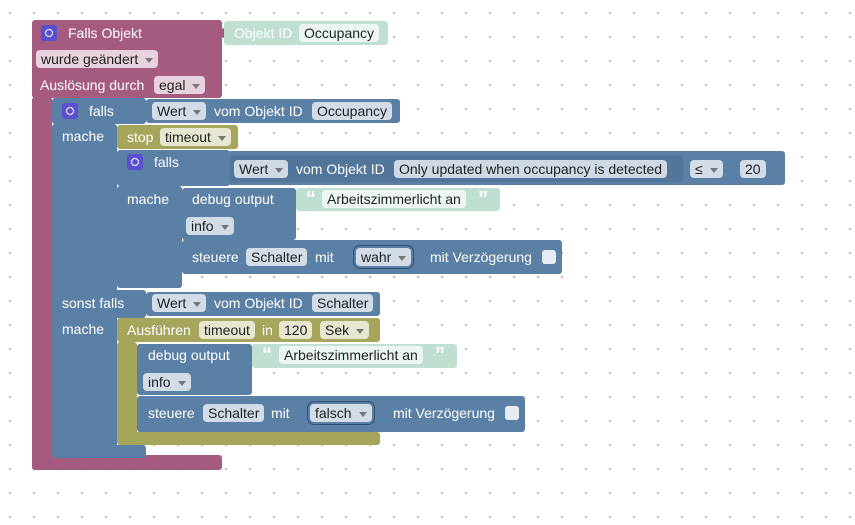 The width and height of the screenshot is (855, 525). What do you see at coordinates (97, 59) in the screenshot?
I see `dropdown: wurde geändert` at bounding box center [97, 59].